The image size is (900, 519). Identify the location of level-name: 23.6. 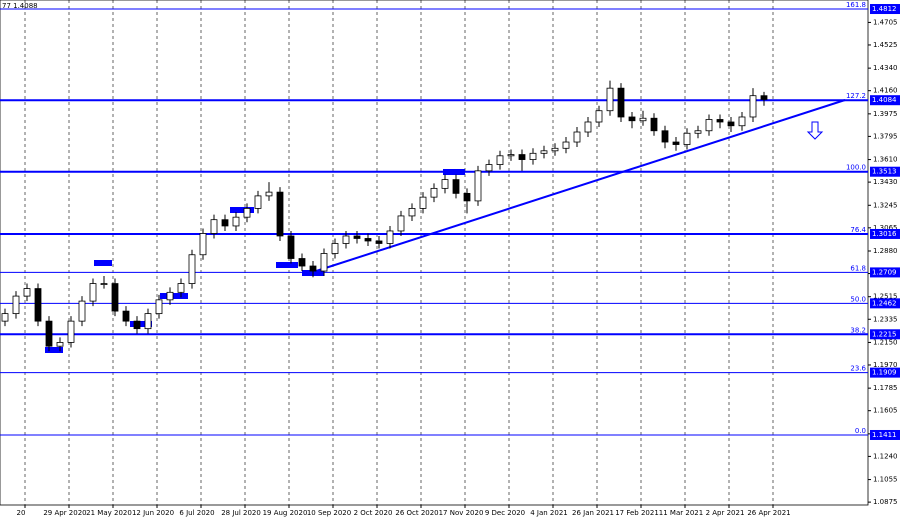
(858, 369).